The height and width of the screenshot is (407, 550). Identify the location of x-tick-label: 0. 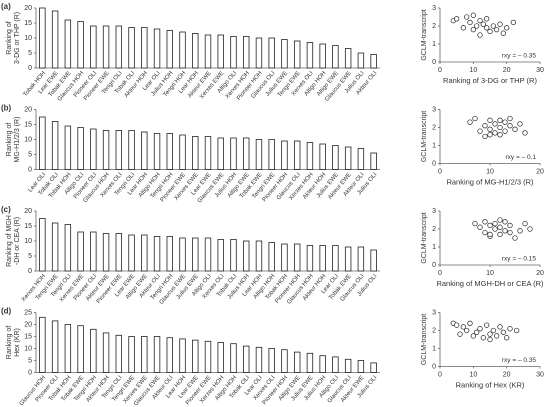
(440, 171).